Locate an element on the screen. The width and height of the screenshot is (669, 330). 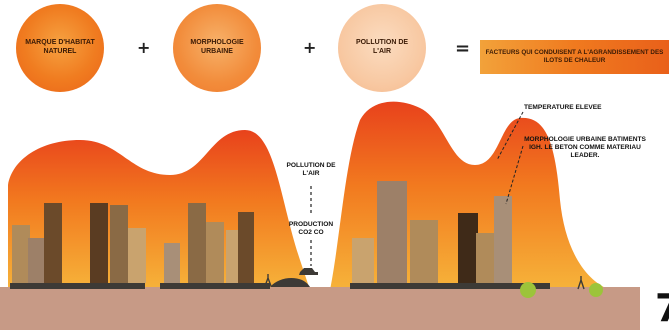
ground-platform-mid is located at coordinates (215, 286).